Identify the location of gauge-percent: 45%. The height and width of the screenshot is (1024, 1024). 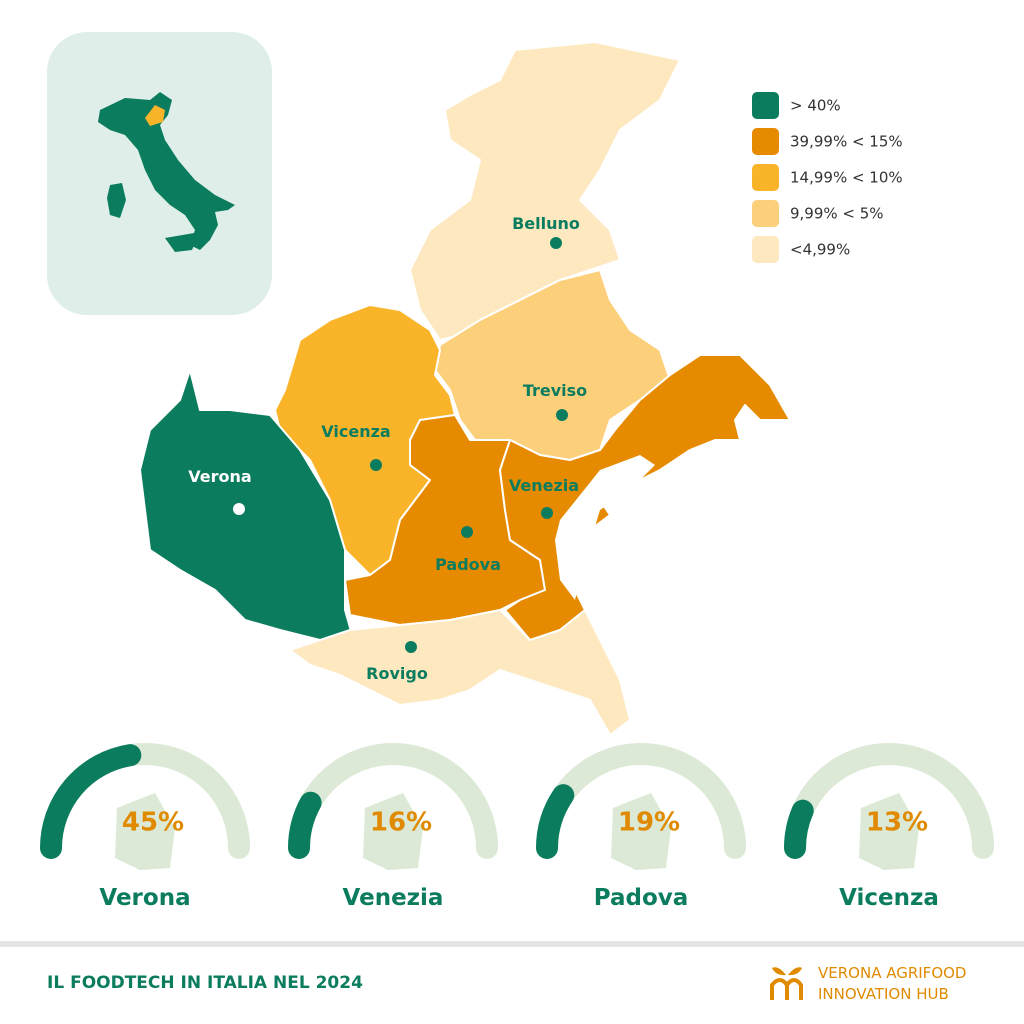
(153, 823).